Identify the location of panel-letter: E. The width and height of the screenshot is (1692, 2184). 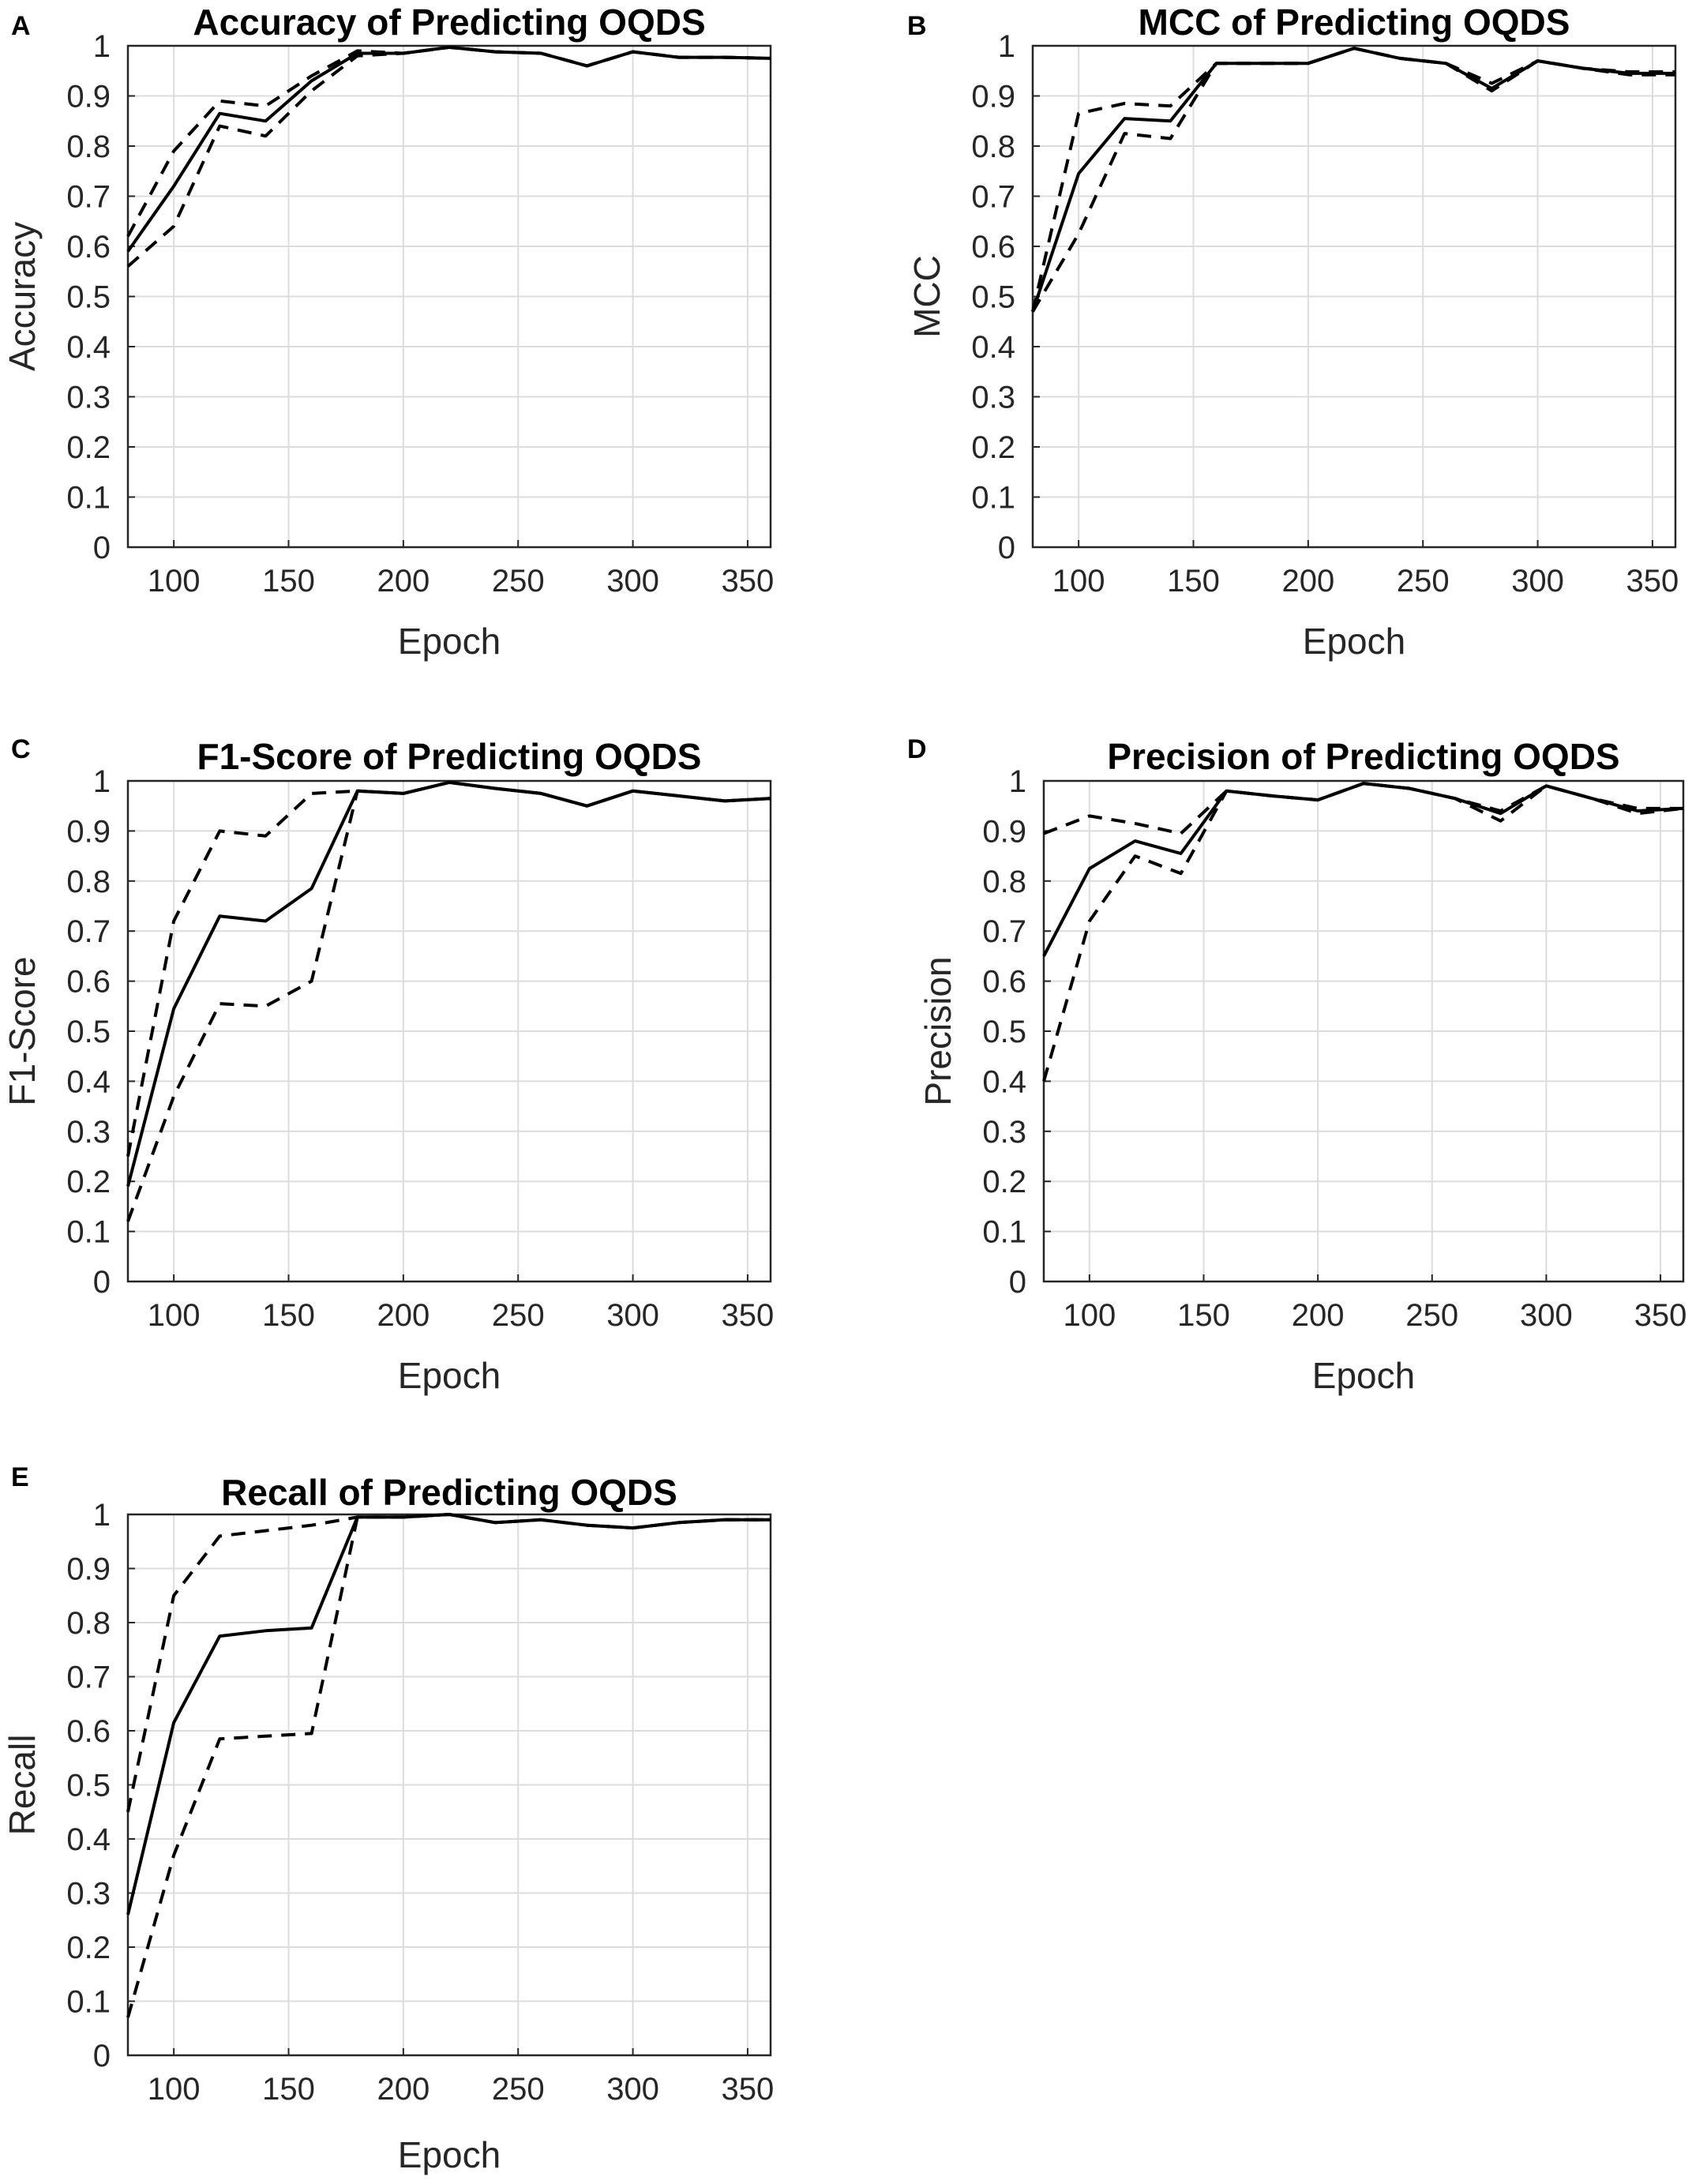
(20, 1477).